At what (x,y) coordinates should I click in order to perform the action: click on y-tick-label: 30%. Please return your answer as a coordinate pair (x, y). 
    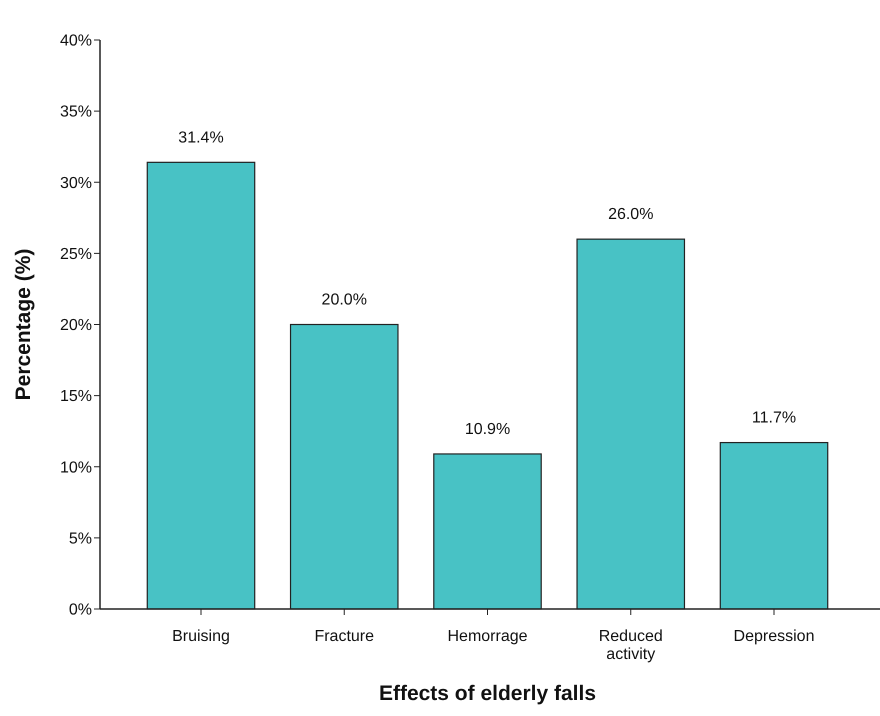
    Looking at the image, I should click on (76, 183).